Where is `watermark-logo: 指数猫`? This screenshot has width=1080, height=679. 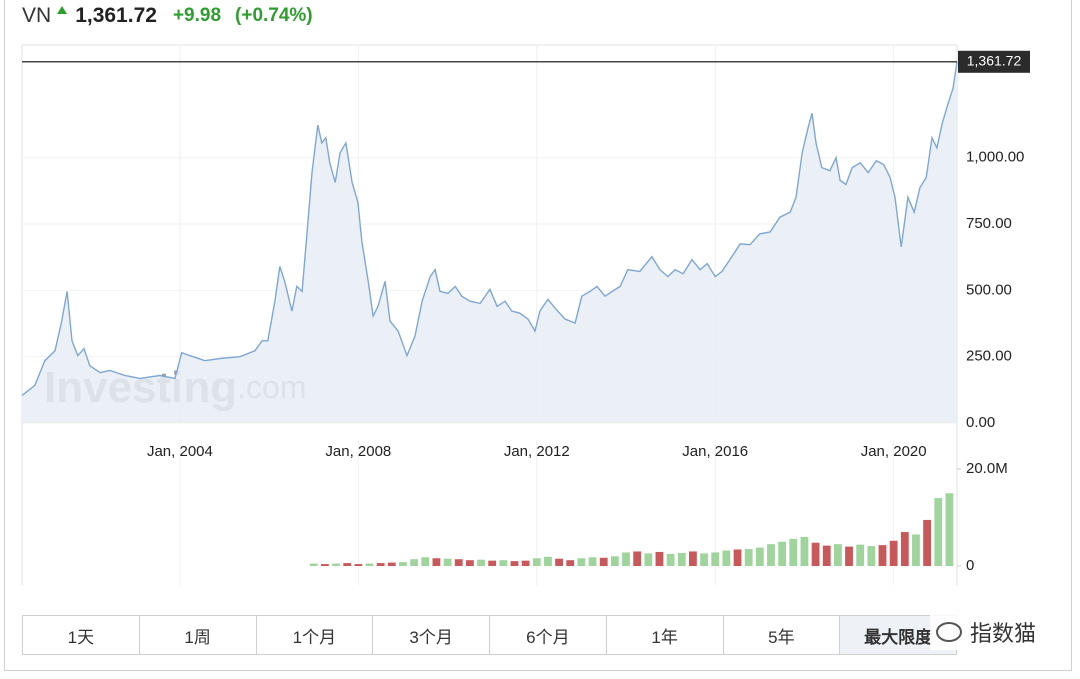 watermark-logo: 指数猫 is located at coordinates (986, 632).